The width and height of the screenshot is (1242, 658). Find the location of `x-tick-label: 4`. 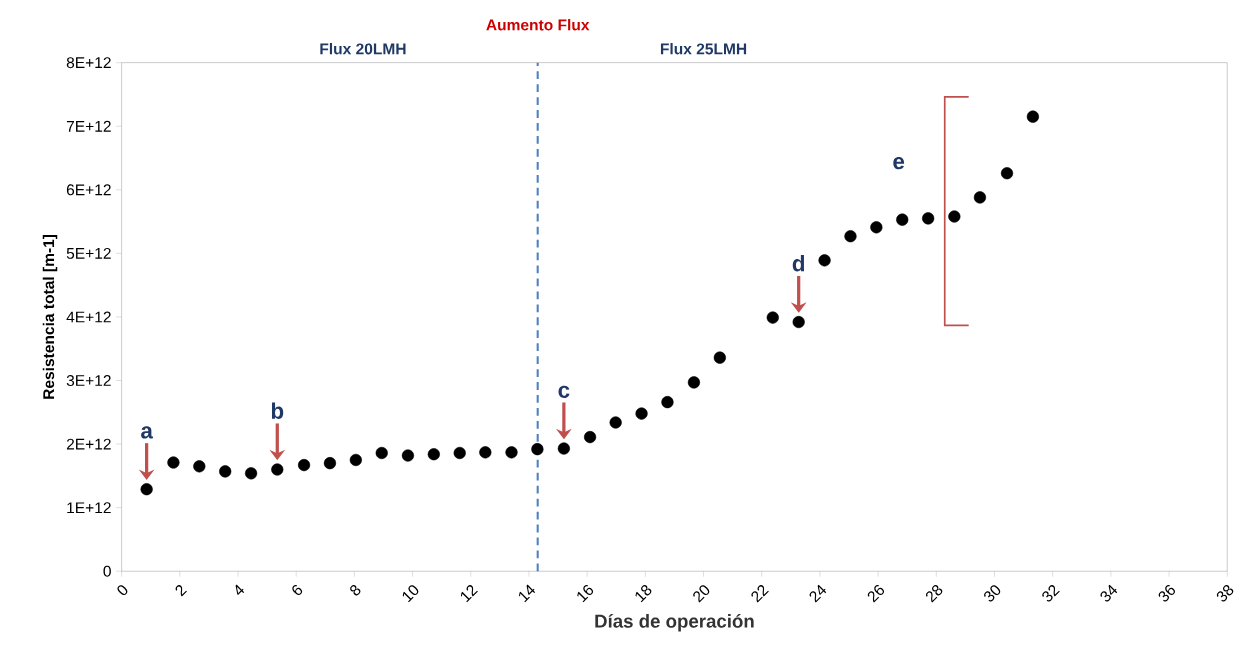

x-tick-label: 4 is located at coordinates (240, 590).